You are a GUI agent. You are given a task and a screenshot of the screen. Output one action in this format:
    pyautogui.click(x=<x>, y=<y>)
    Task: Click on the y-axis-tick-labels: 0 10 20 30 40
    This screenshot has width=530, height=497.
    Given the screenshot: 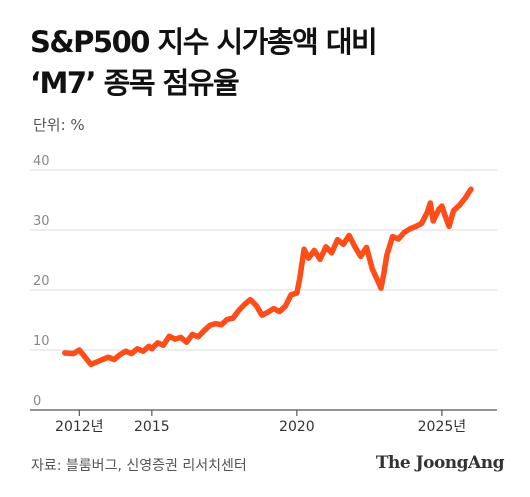 What is the action you would take?
    pyautogui.click(x=41, y=281)
    